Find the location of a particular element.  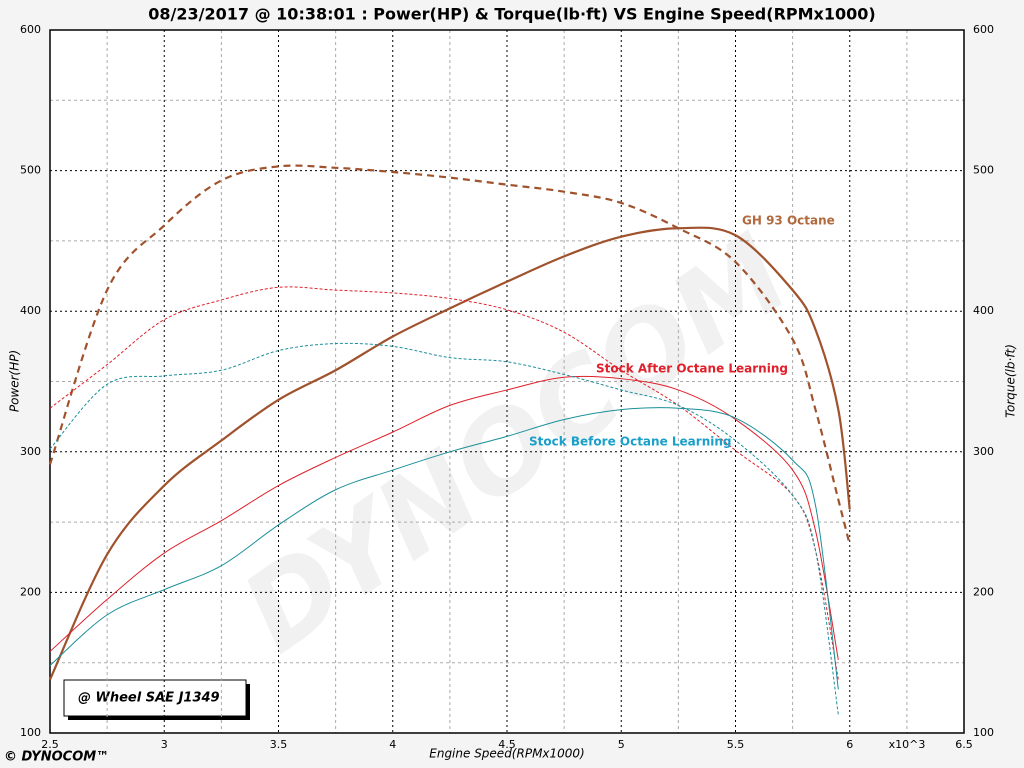

y2-axis-label: Torque(lb·ft) is located at coordinates (1011, 381).